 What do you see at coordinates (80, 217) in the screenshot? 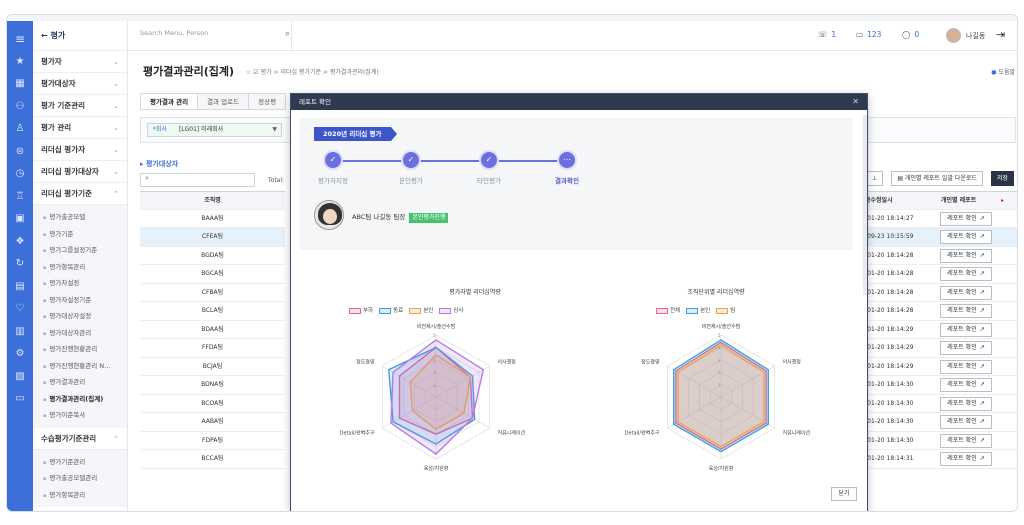
I see `sidebar-subitem: 평가출공모델` at bounding box center [80, 217].